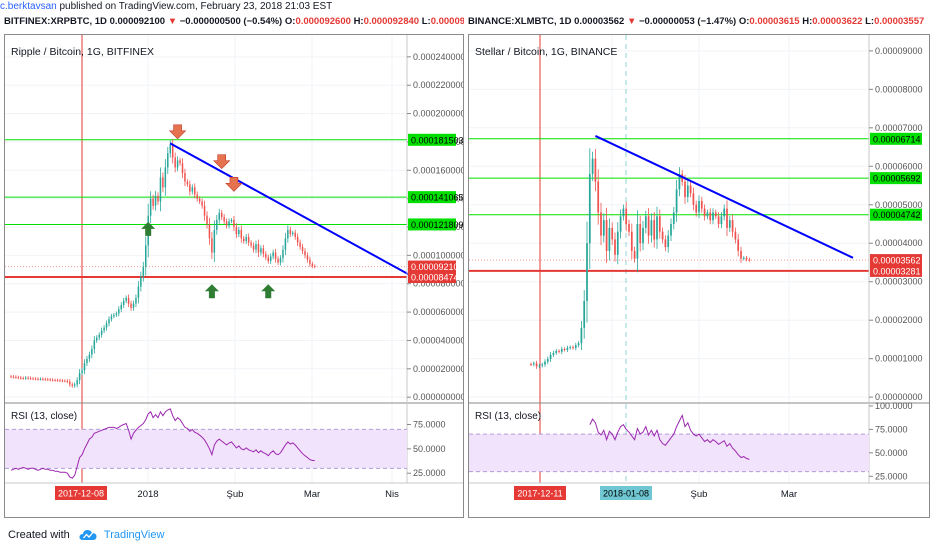 This screenshot has height=550, width=932. What do you see at coordinates (81, 494) in the screenshot?
I see `cursor-date-label: 2017-12-08` at bounding box center [81, 494].